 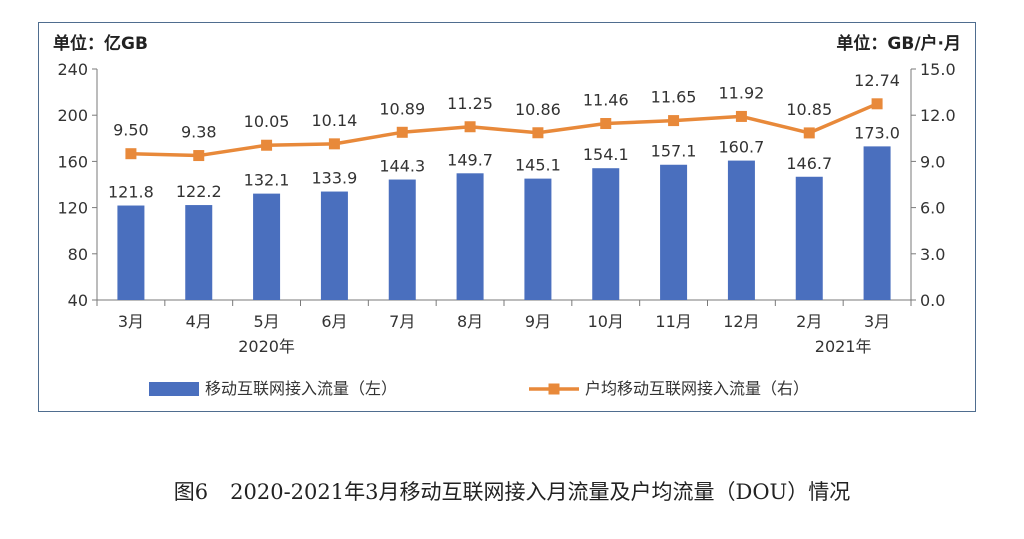 I want to click on left-tick-label: 240, so click(x=72, y=69).